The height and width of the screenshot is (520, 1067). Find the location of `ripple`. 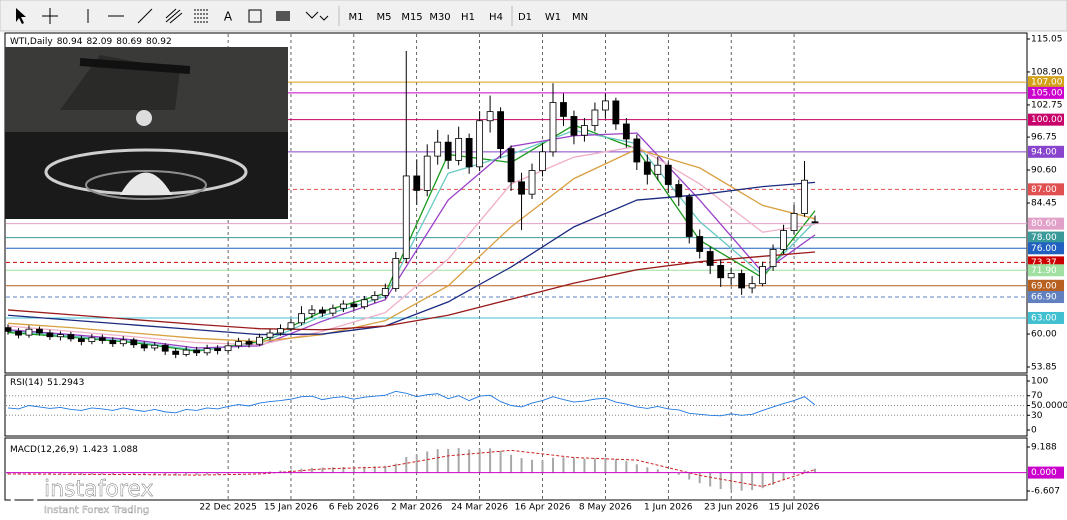

ripple is located at coordinates (146, 185).